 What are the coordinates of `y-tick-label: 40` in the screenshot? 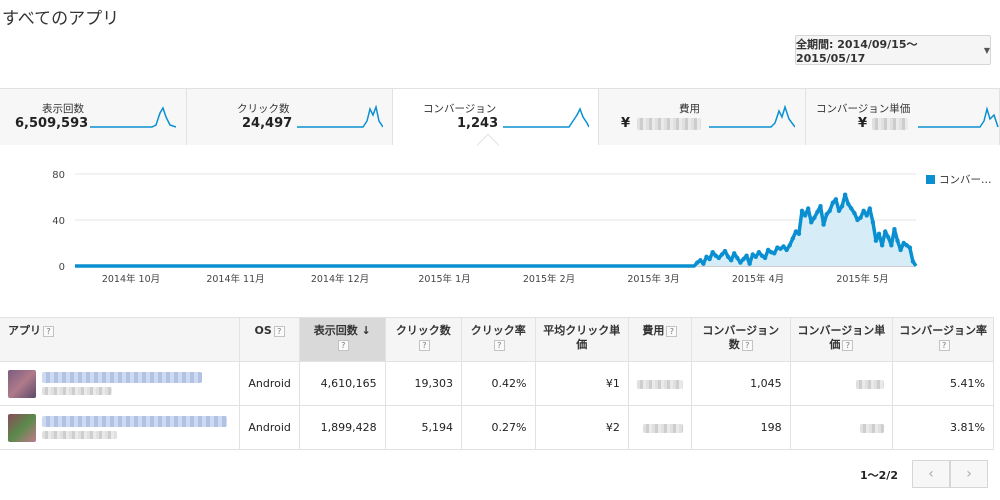 It's located at (58, 221).